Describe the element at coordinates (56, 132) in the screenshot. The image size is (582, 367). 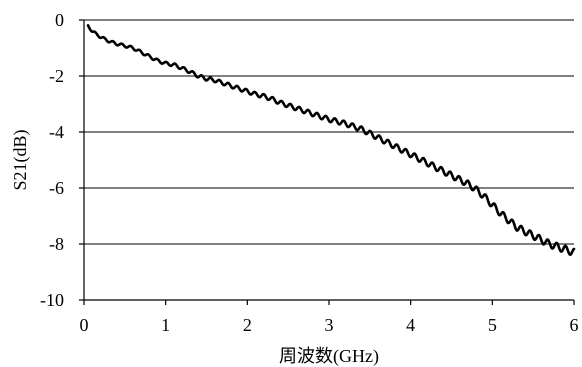
I see `y-tick-label: -4` at that location.